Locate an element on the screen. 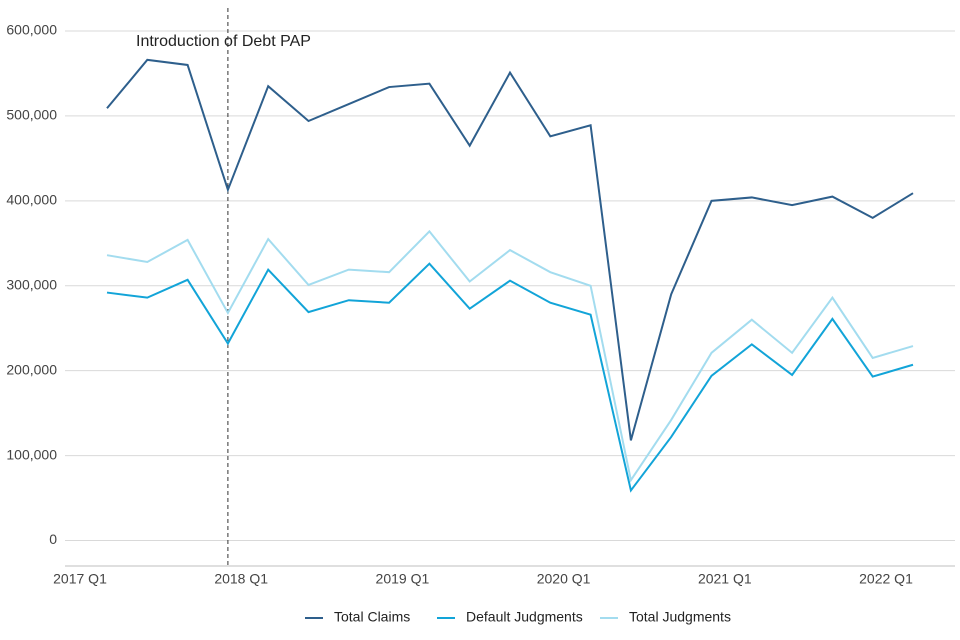  x-tick-label: 2022 Q1 is located at coordinates (886, 579).